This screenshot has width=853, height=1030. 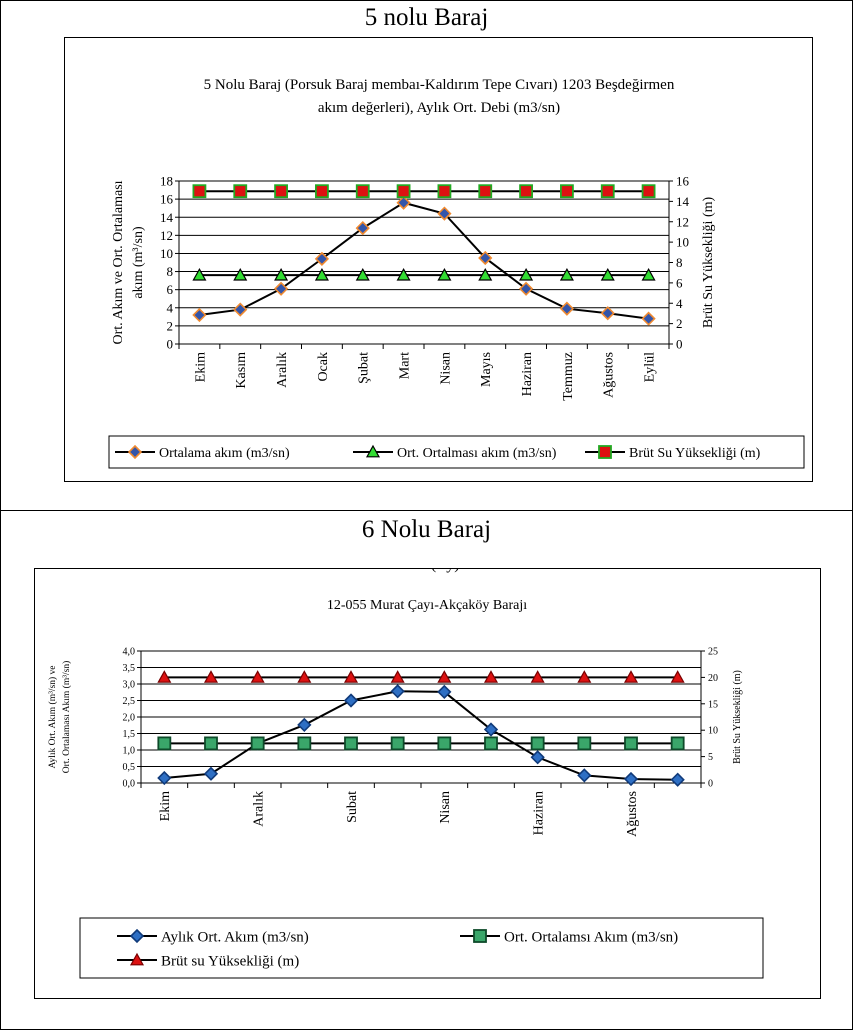 I want to click on y-tick-label: 12, so click(x=166, y=235).